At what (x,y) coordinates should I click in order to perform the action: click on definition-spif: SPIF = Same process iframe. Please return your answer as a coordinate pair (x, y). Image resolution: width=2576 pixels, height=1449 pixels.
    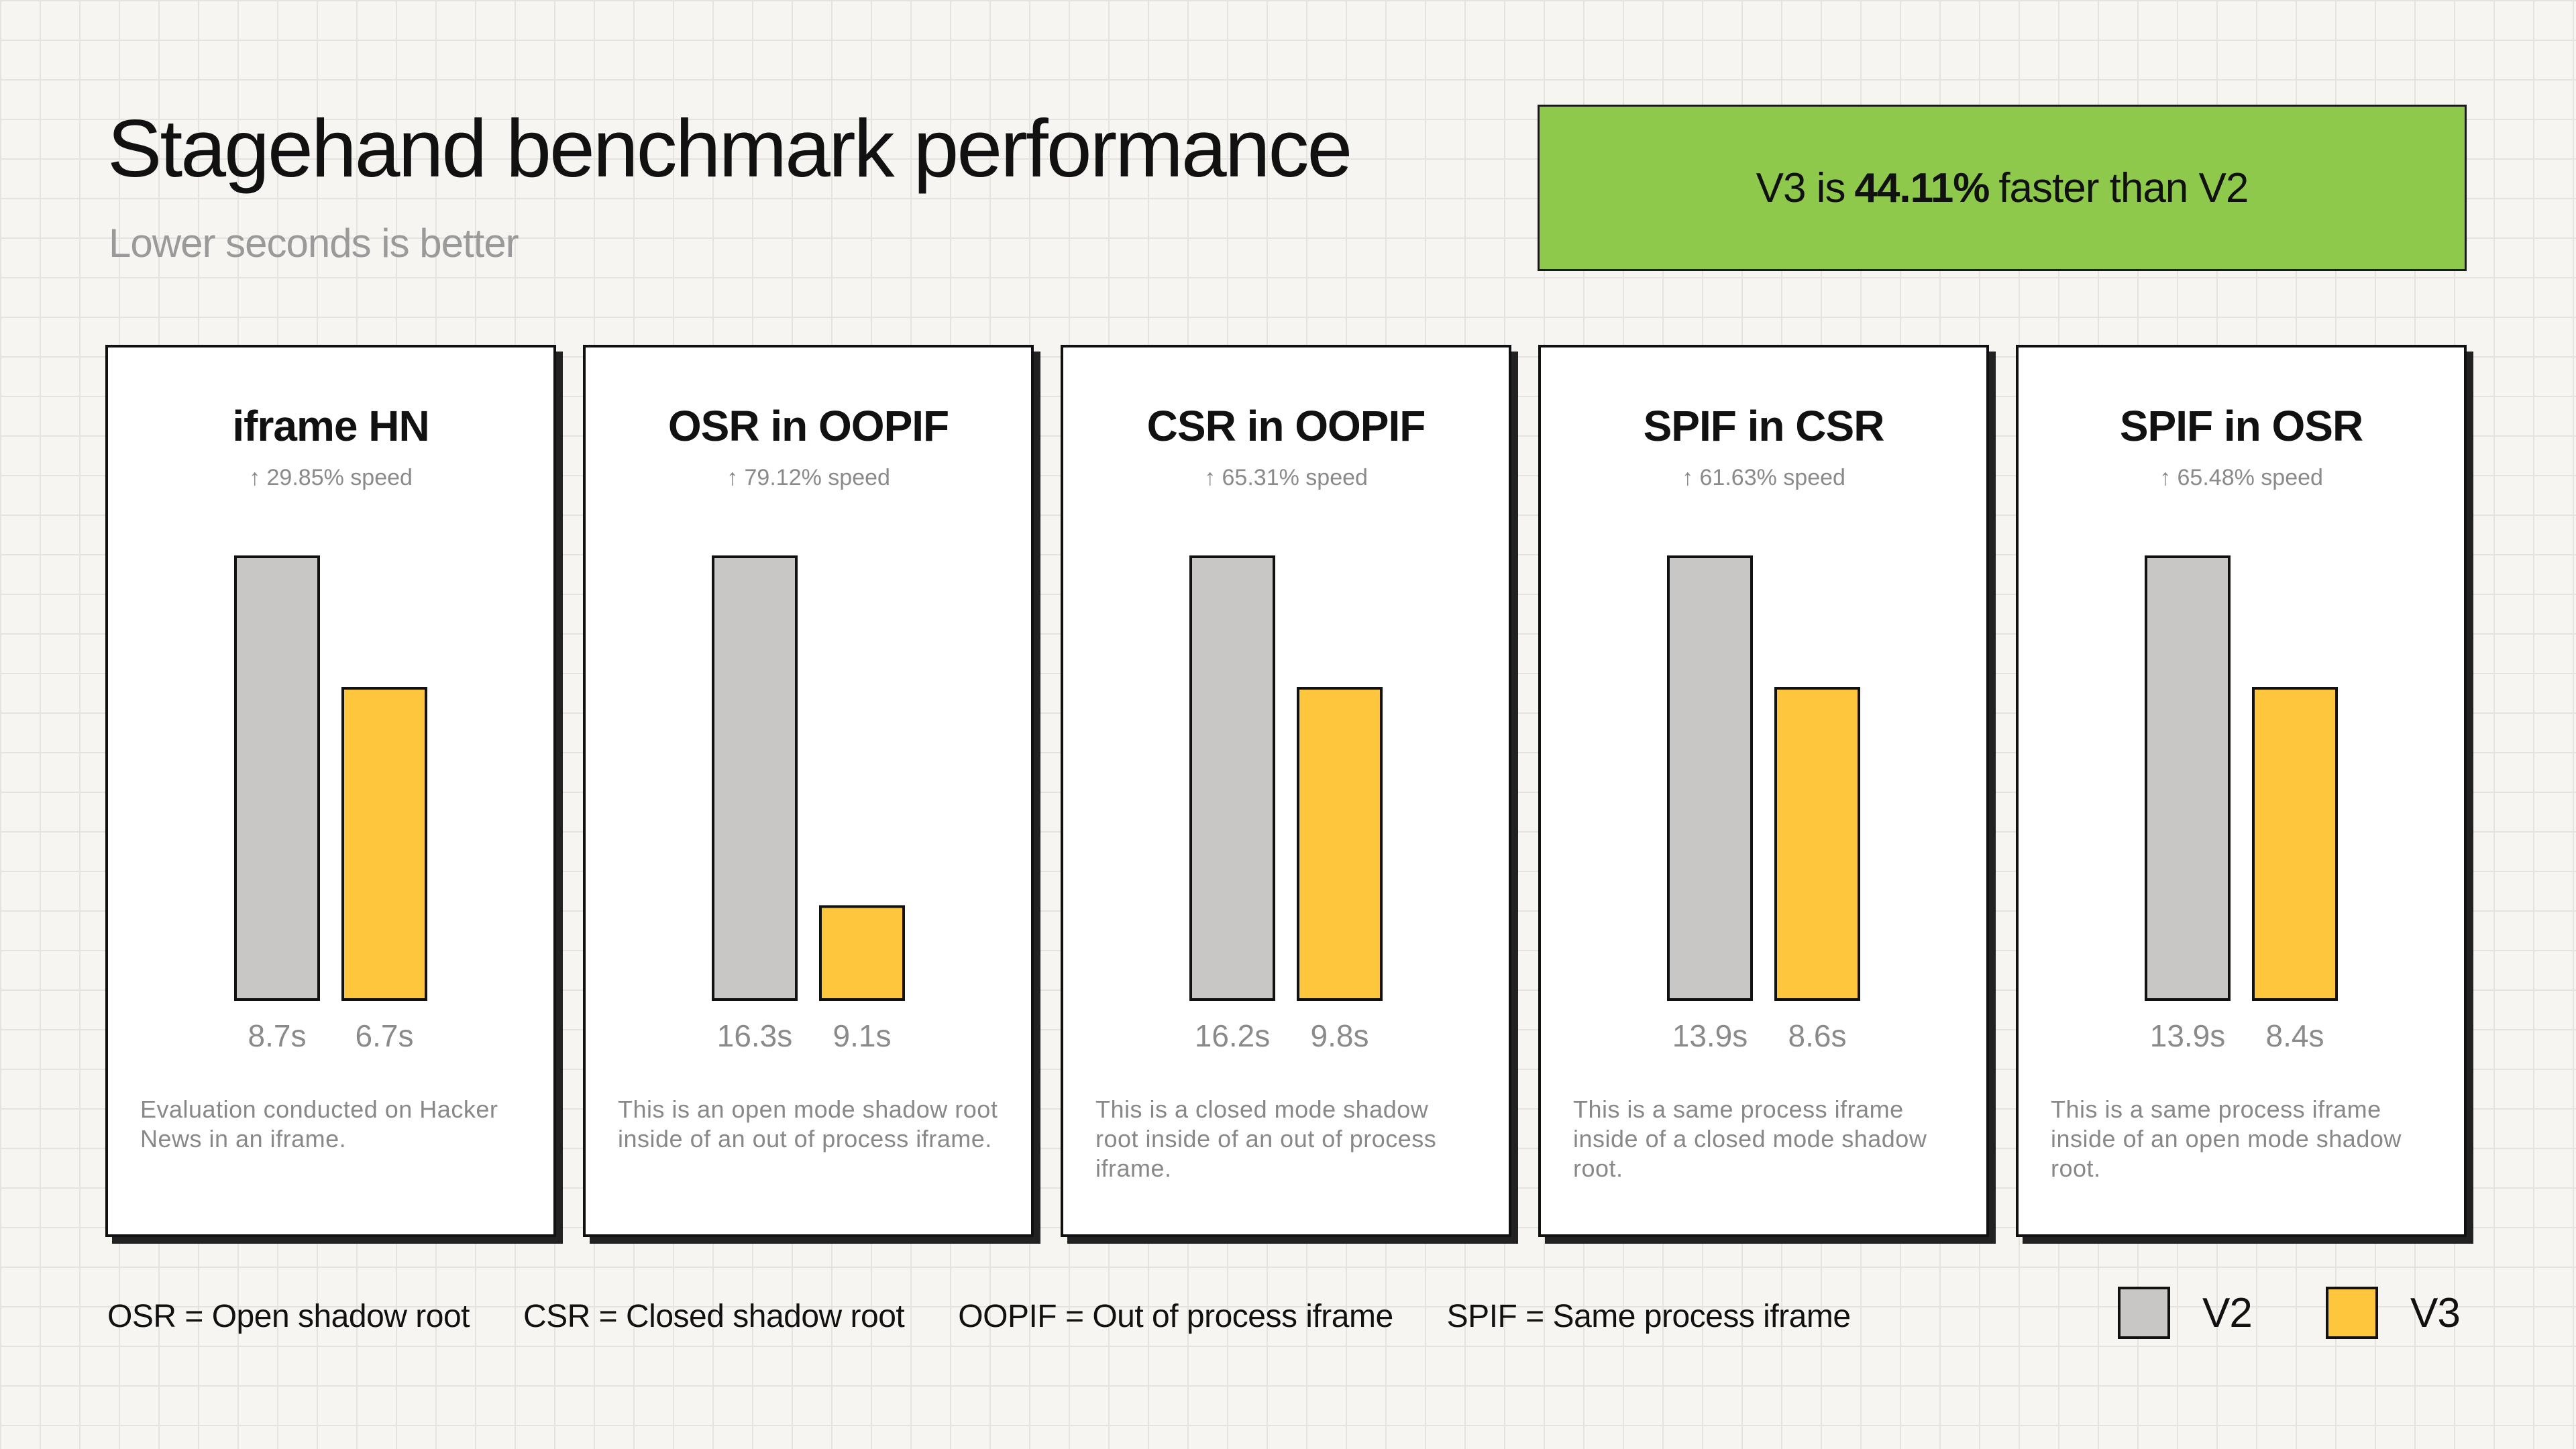
    Looking at the image, I should click on (1648, 1316).